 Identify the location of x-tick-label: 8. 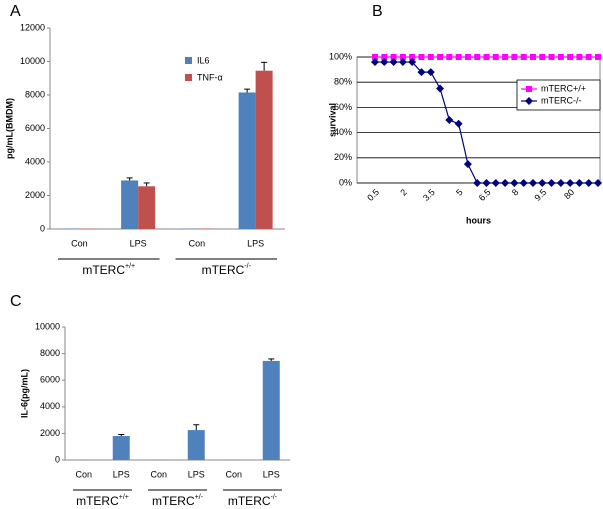
(515, 192).